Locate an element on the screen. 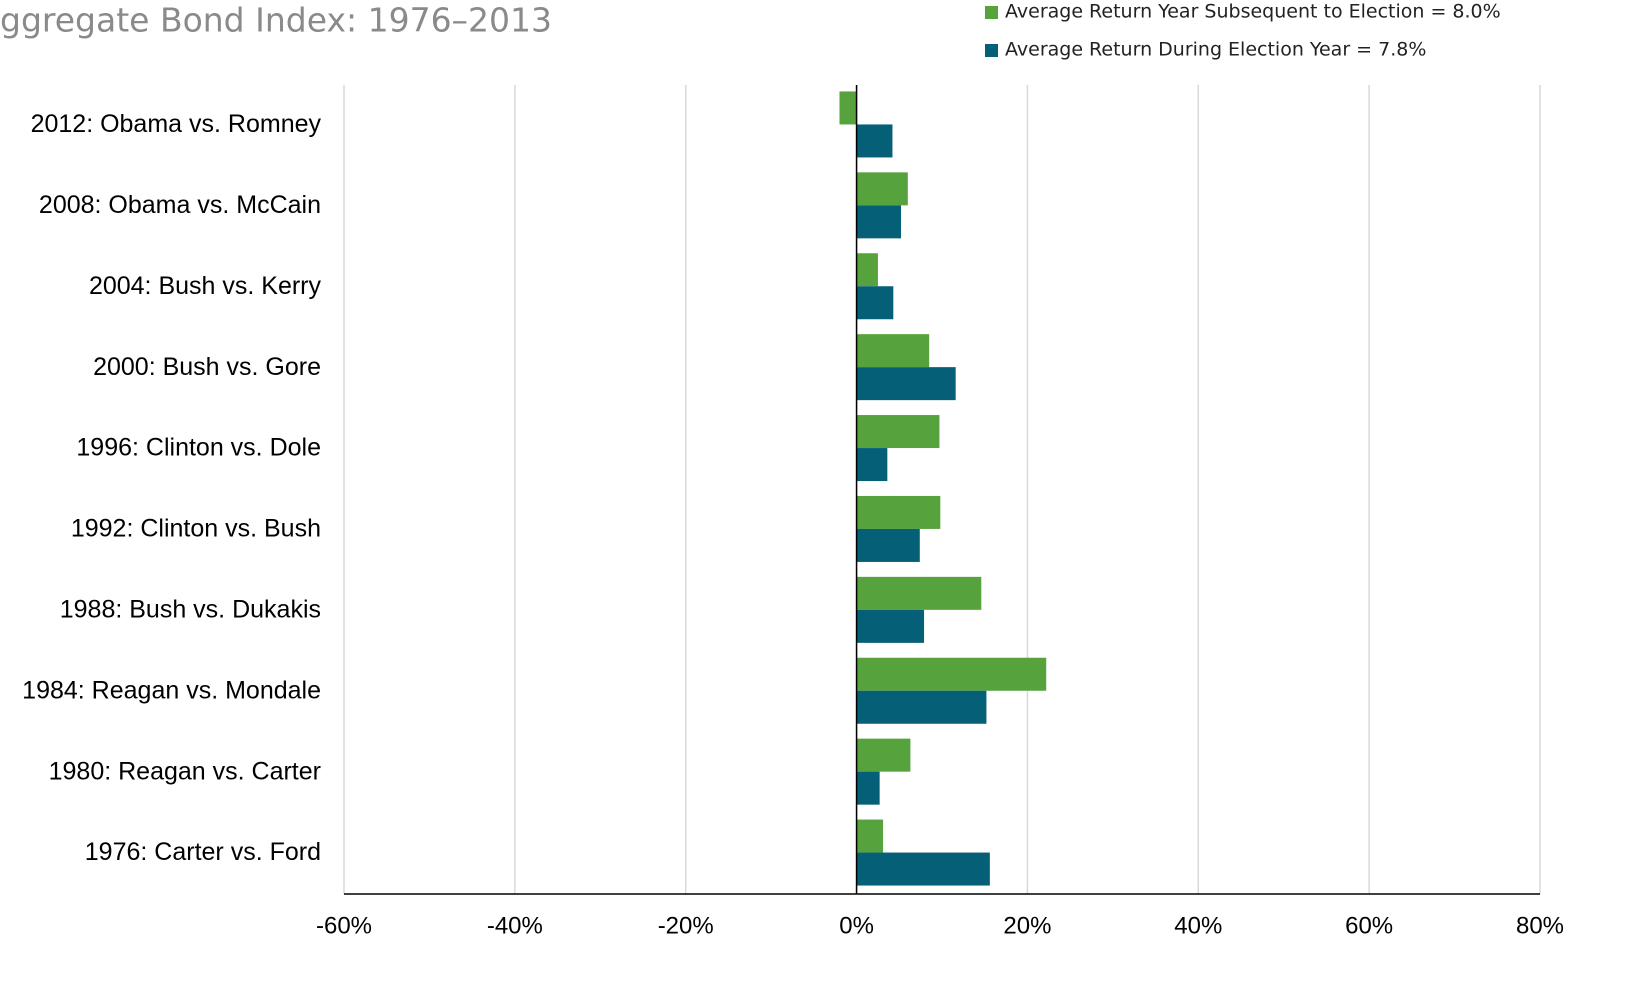  y-tick-label: 1976: Carter vs. Ford is located at coordinates (203, 852).